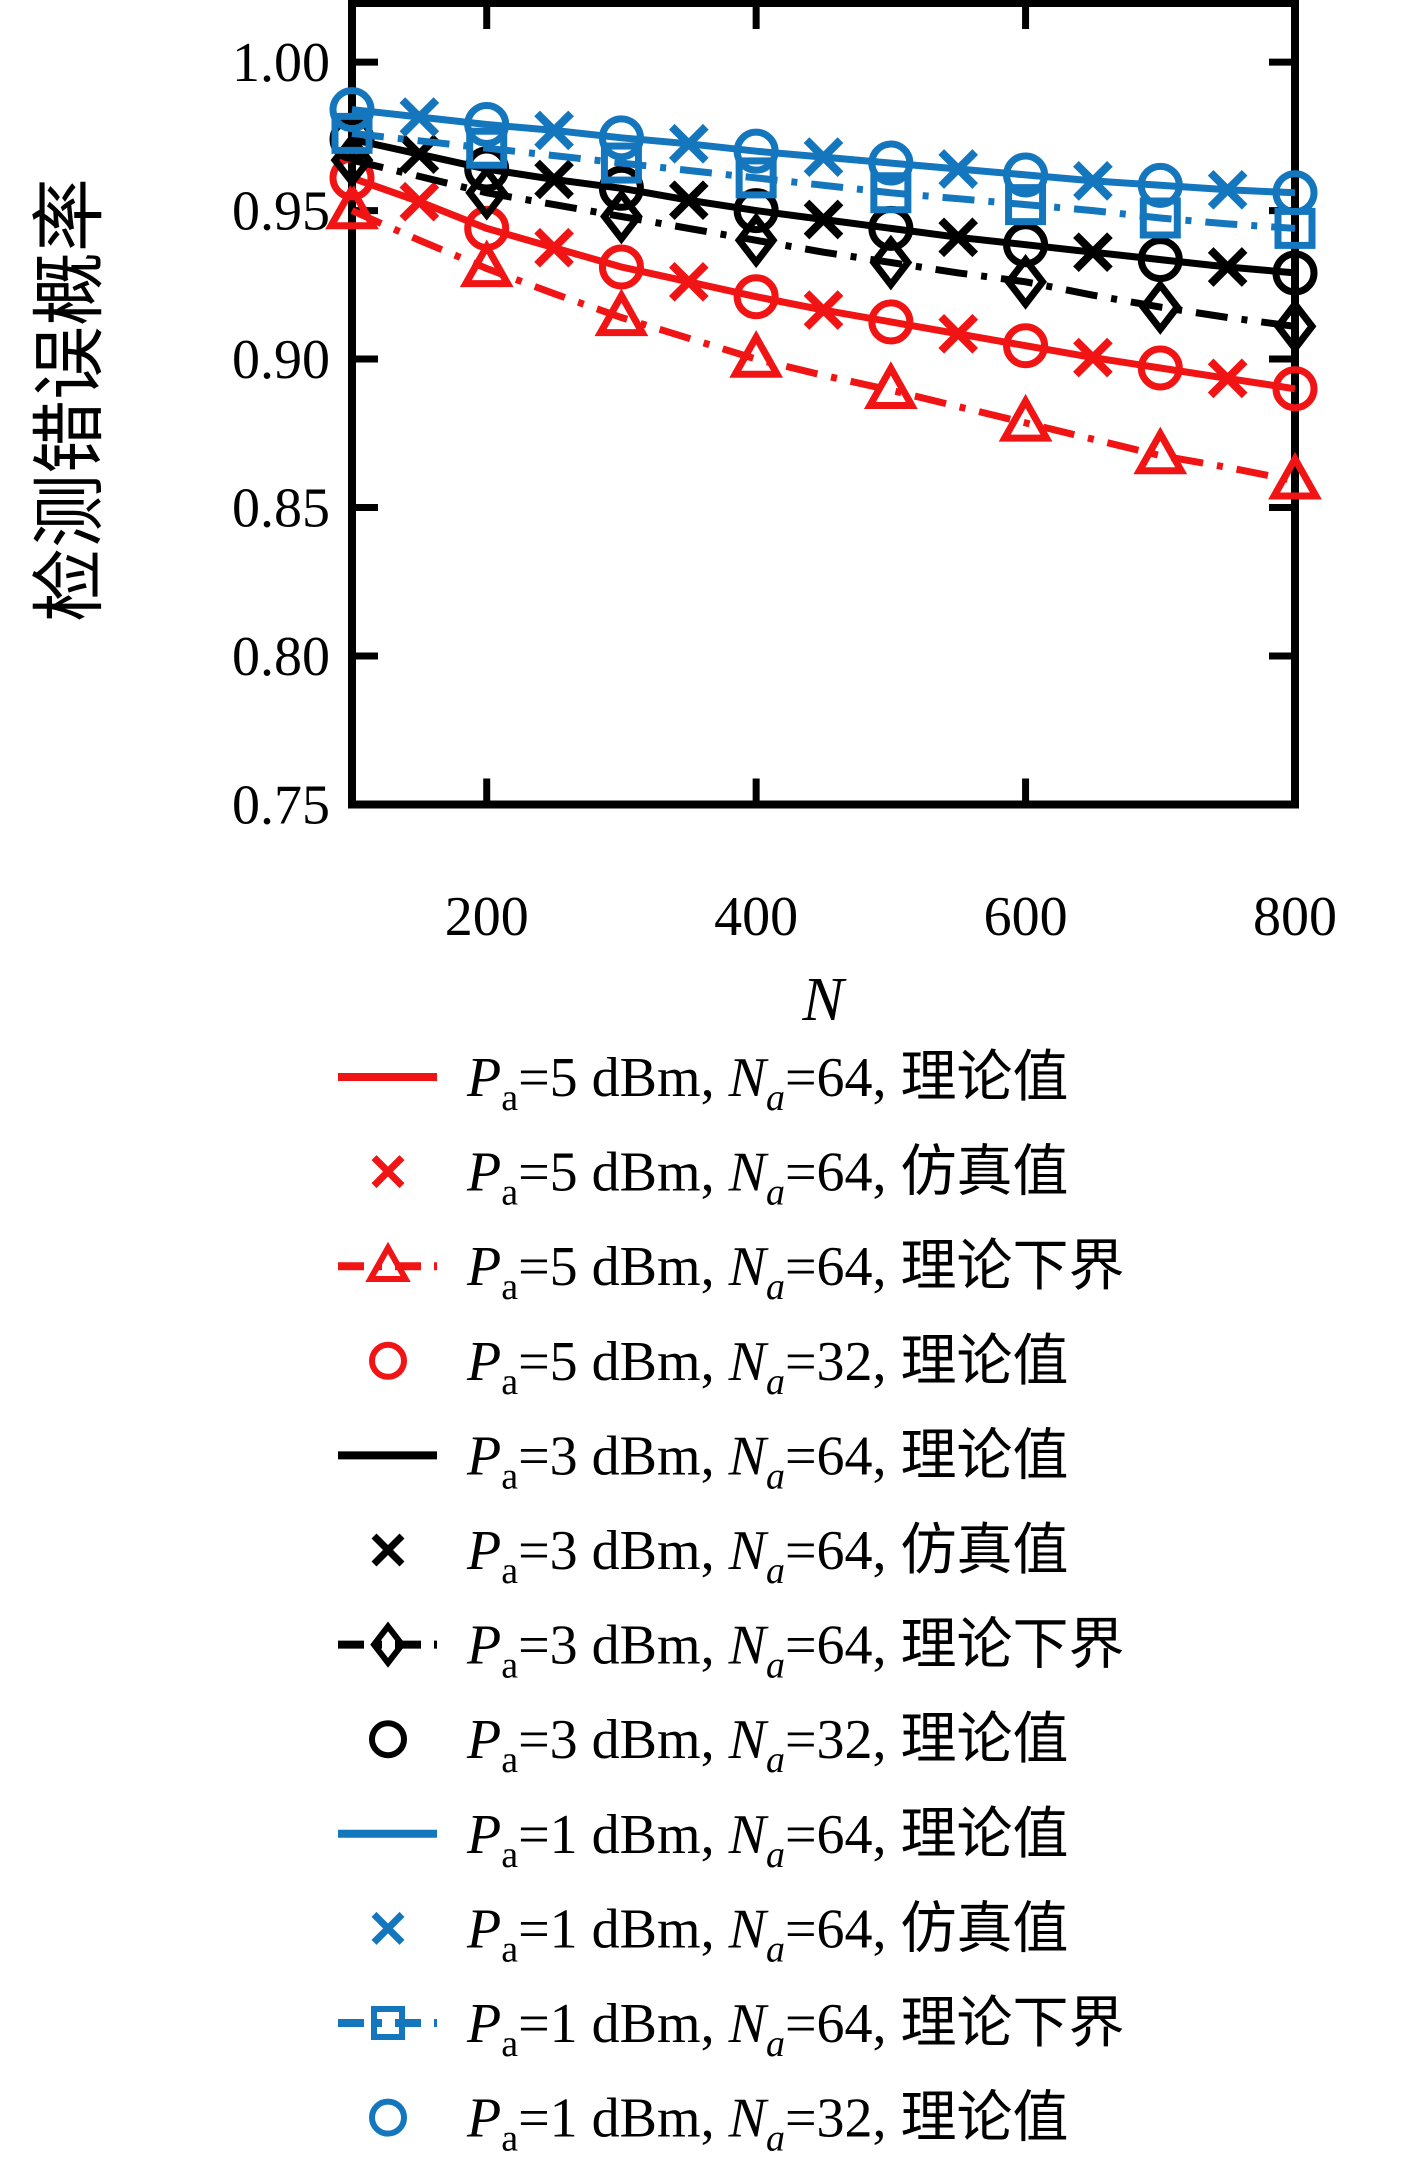 This screenshot has width=1417, height=2167. What do you see at coordinates (767, 1556) in the screenshot?
I see `legend-label: Pa=3 dBm, Na=64, 仿真值` at bounding box center [767, 1556].